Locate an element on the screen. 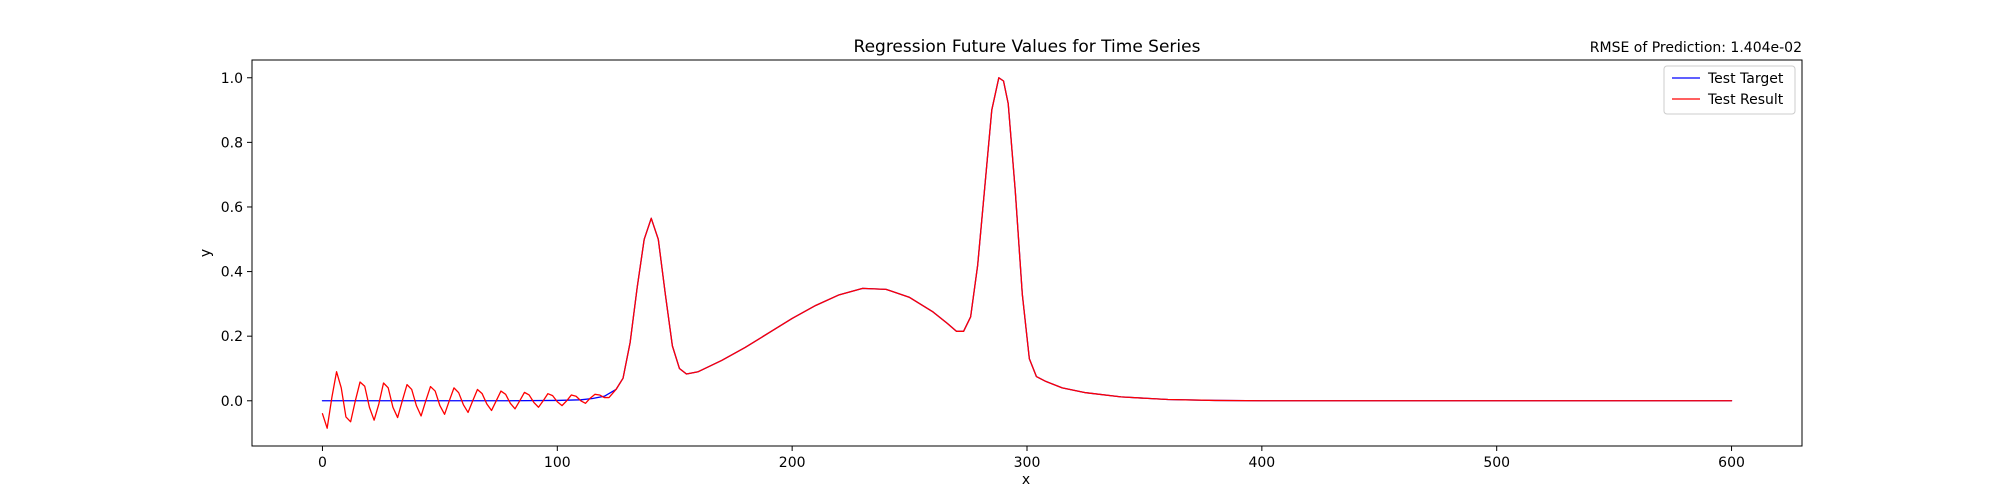  x-axis-label: x is located at coordinates (1026, 480).